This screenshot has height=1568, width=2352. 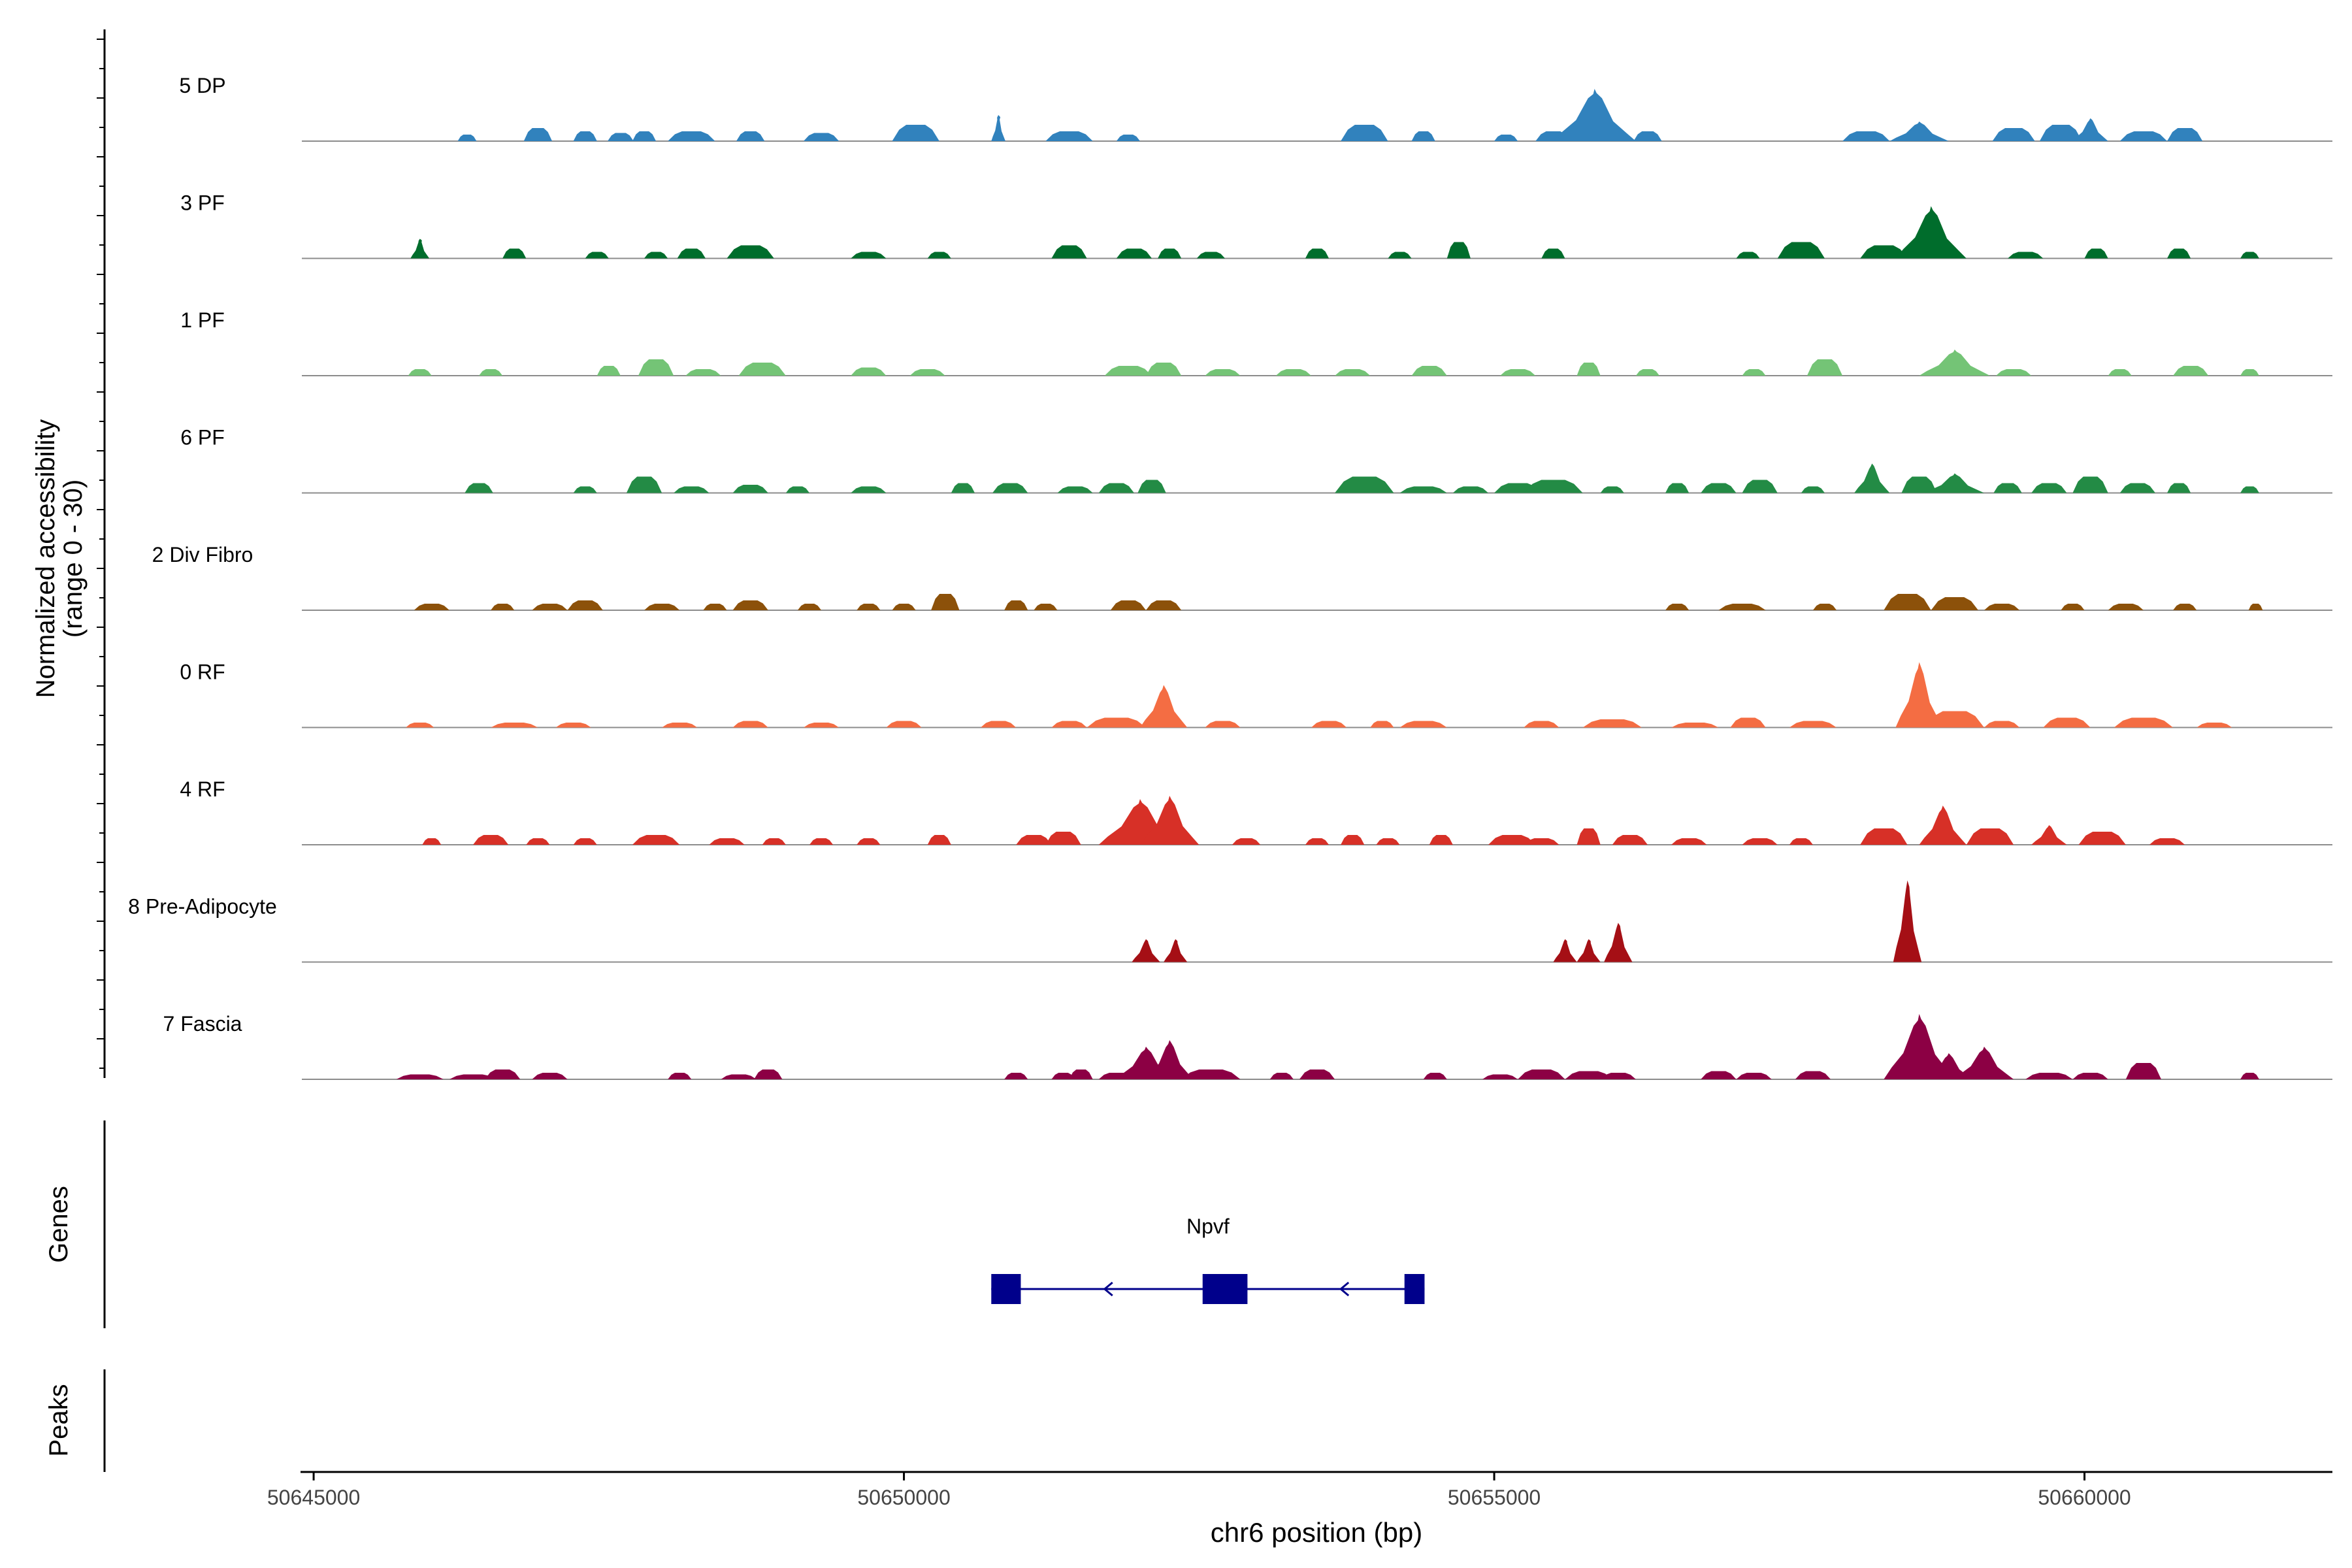 I want to click on track-label: 2 Div Fibro, so click(x=202, y=554).